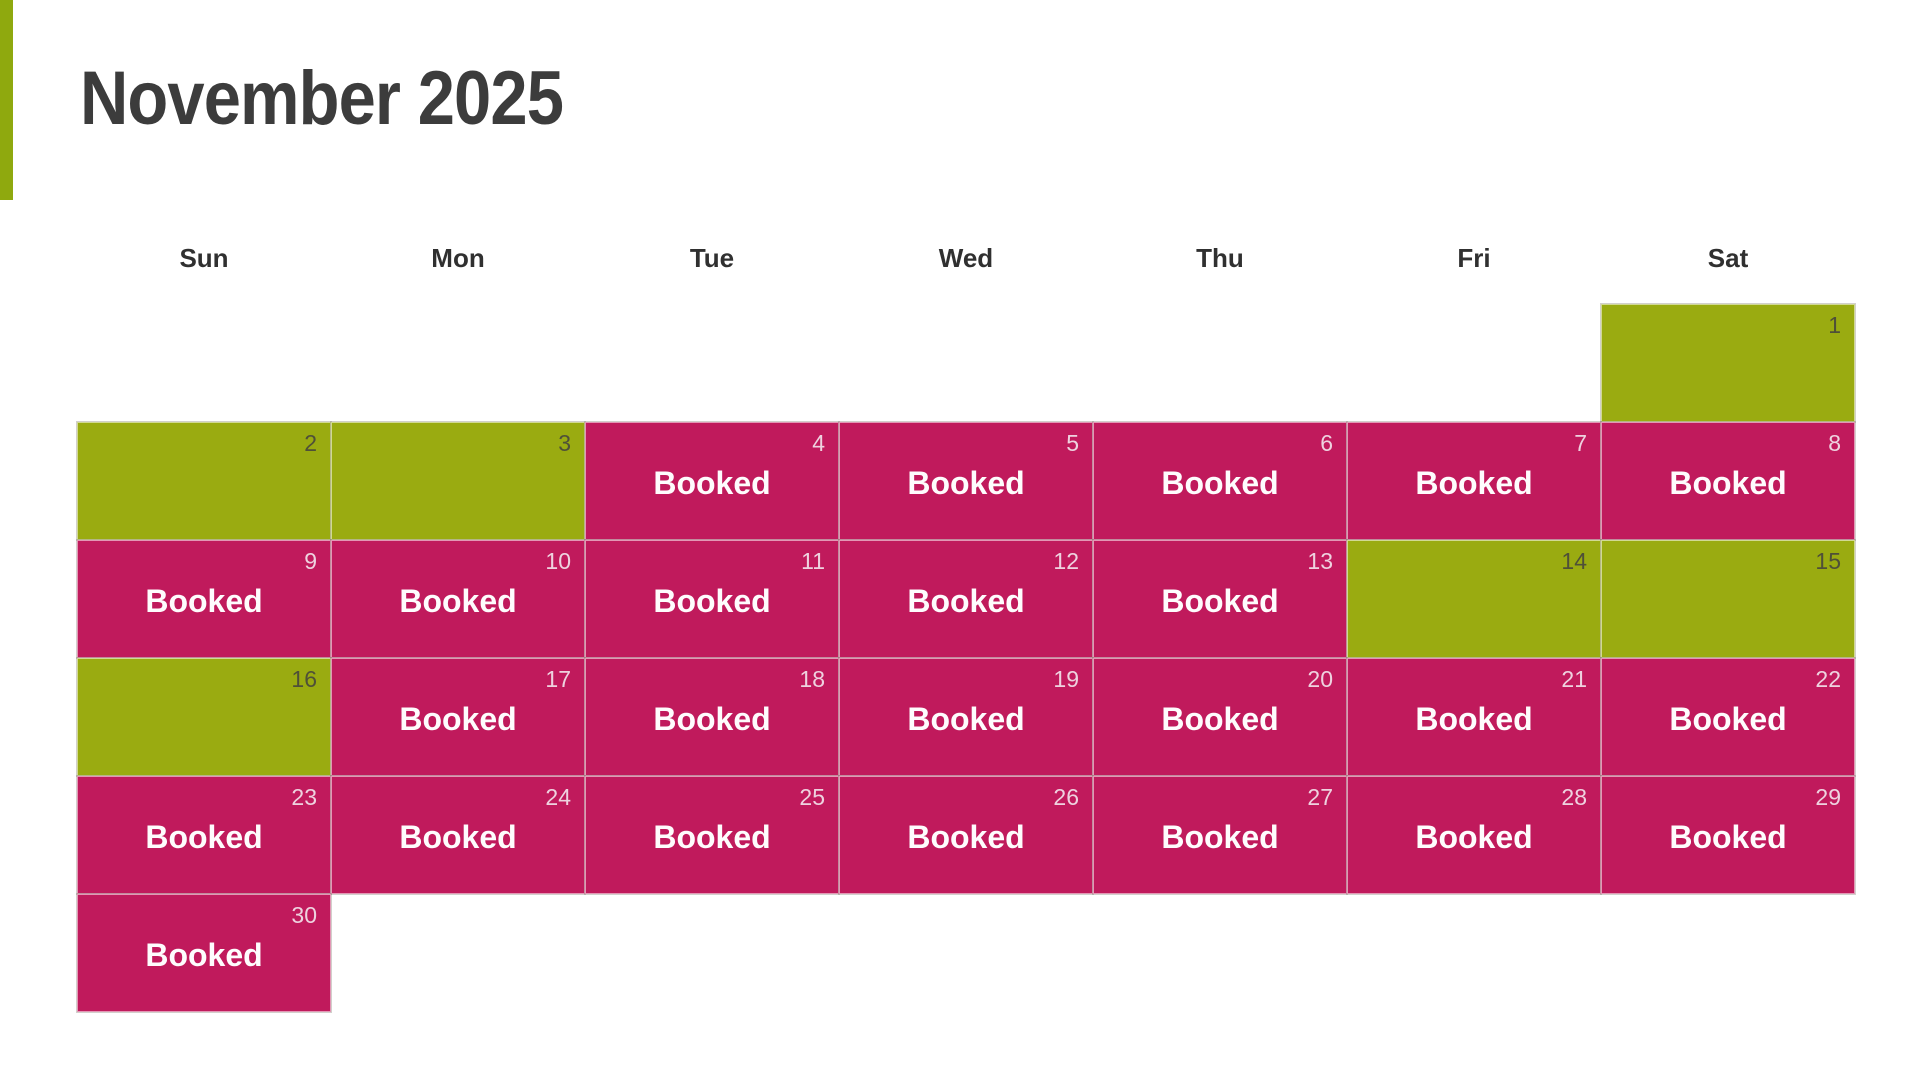 This screenshot has width=1920, height=1080. I want to click on day-cell-16: 16, so click(204, 717).